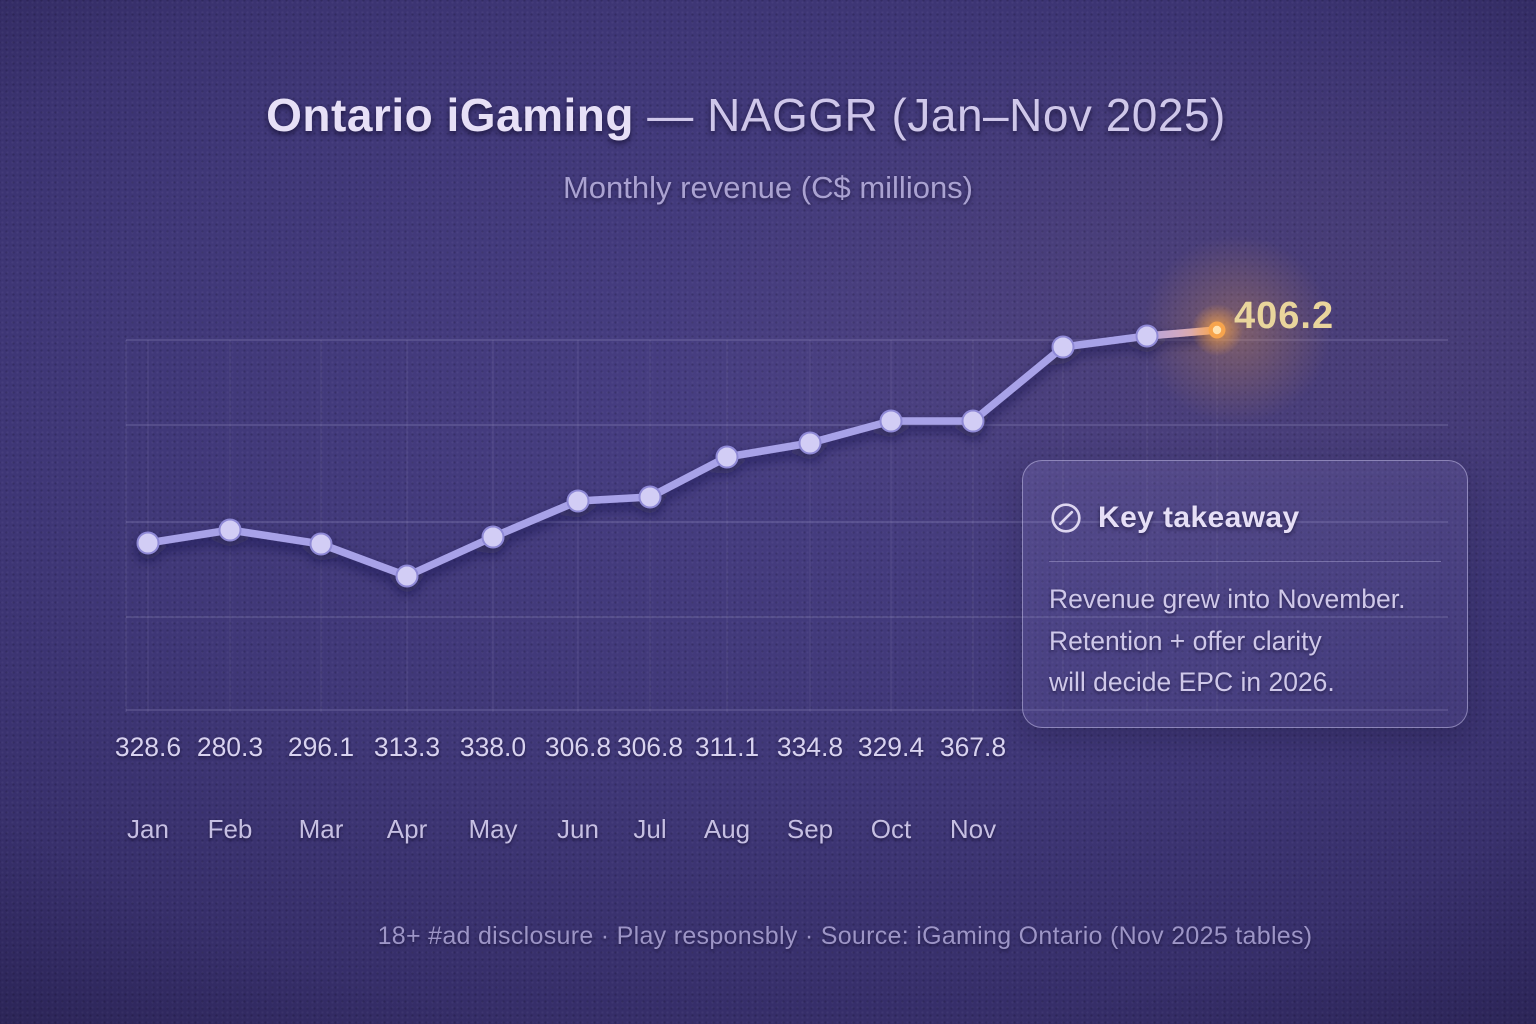 This screenshot has height=1024, width=1536. I want to click on month-label: Oct, so click(891, 829).